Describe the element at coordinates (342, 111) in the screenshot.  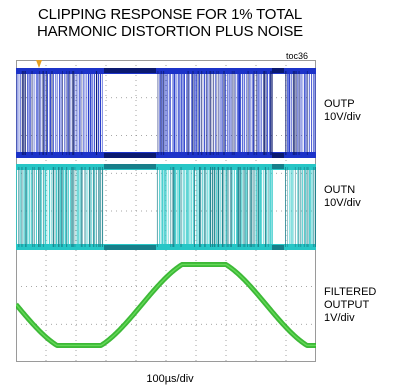
I see `outp-label: OUTP 10V/div` at that location.